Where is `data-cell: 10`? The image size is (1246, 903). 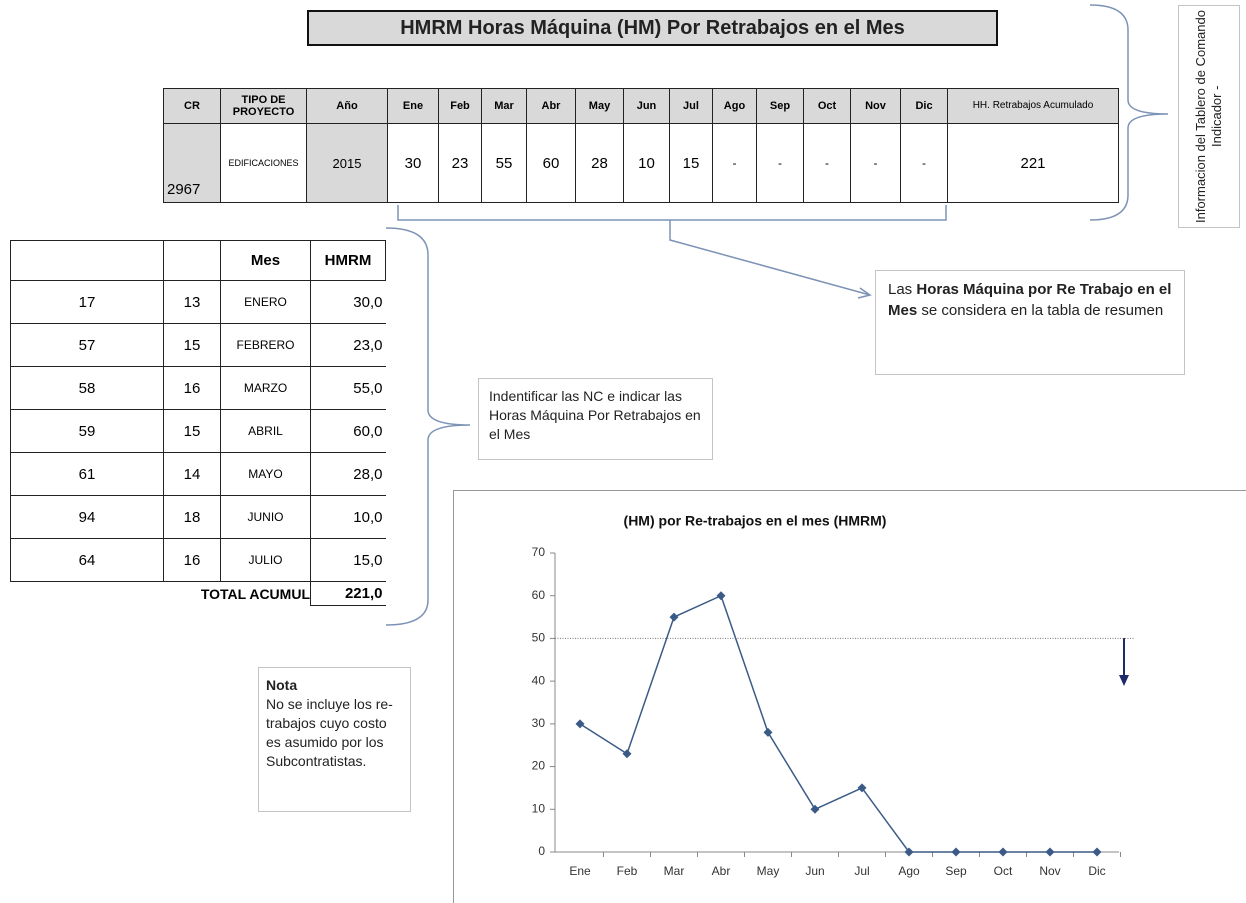 data-cell: 10 is located at coordinates (646, 163).